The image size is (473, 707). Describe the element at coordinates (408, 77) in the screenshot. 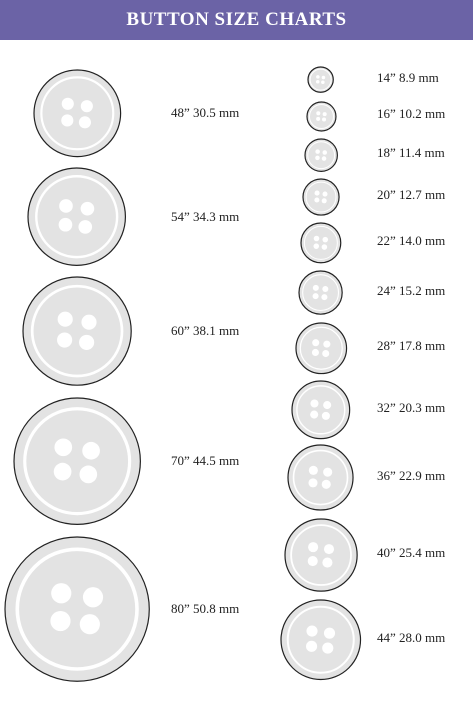

I see `size-label-14: 14” 8.9 mm` at that location.